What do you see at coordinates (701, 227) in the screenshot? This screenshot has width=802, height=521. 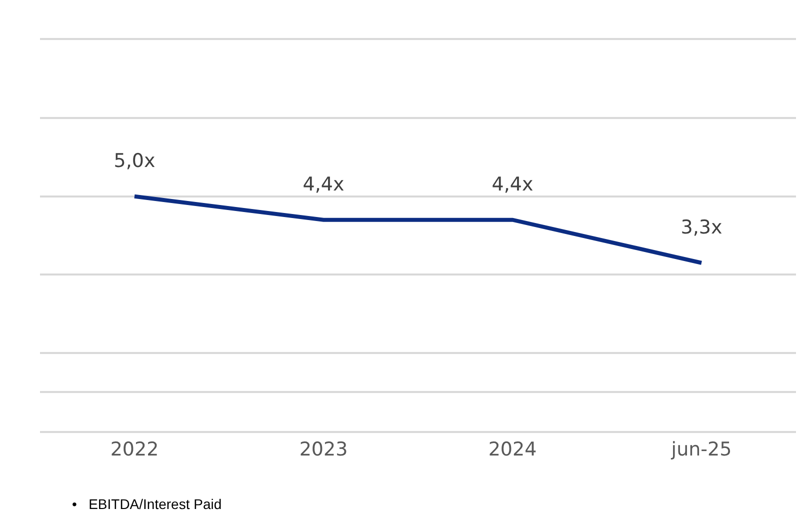 I see `data-label: 3,3x` at bounding box center [701, 227].